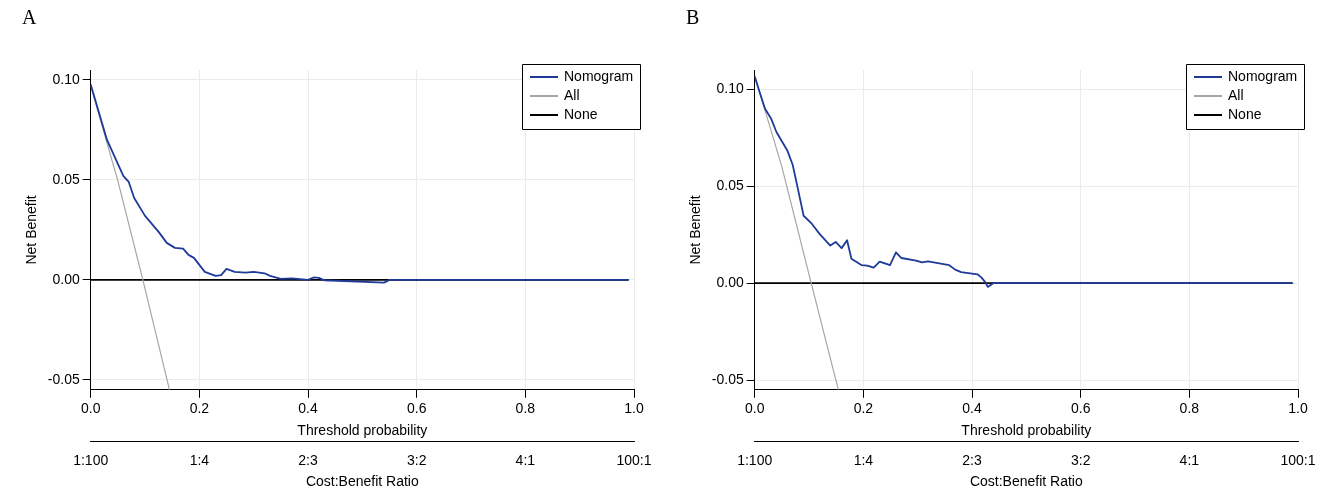 The width and height of the screenshot is (1328, 497). Describe the element at coordinates (29, 17) in the screenshot. I see `chart-title: A` at that location.